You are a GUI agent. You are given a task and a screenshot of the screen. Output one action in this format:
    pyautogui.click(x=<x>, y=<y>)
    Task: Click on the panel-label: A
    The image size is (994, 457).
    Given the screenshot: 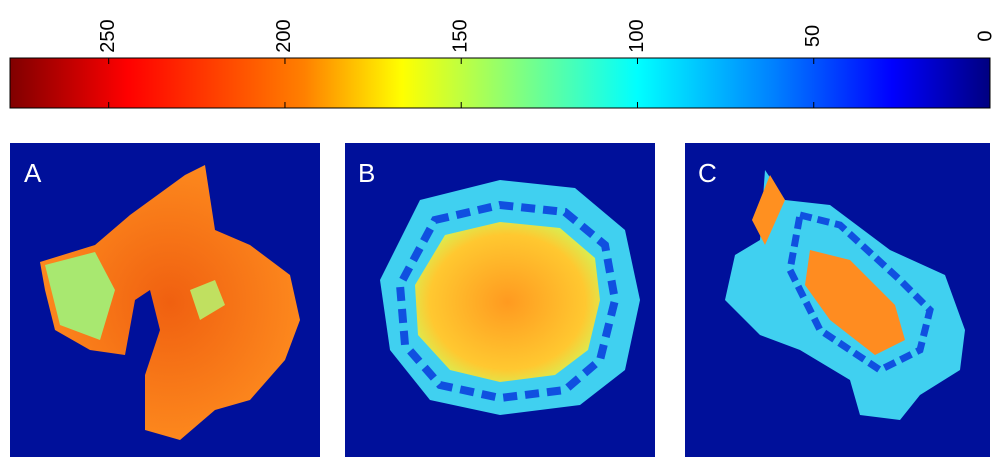 What is the action you would take?
    pyautogui.click(x=33, y=173)
    